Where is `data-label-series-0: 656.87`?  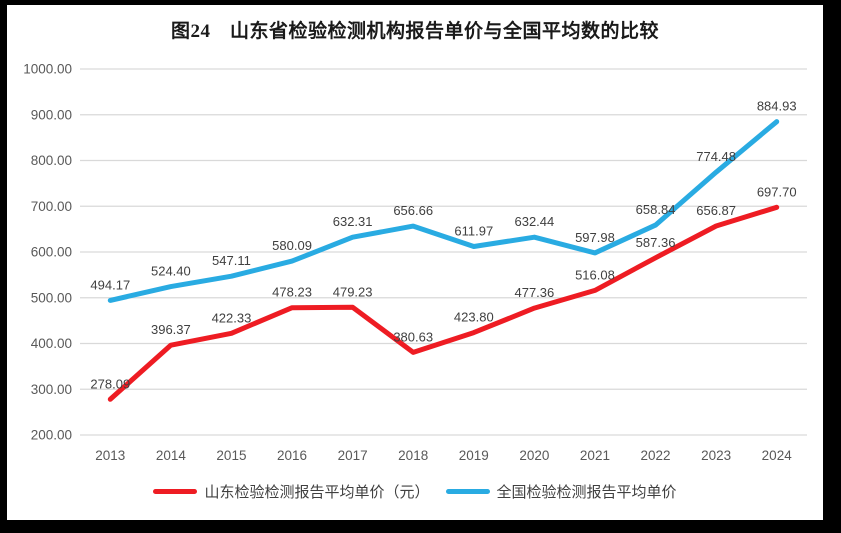
data-label-series-0: 656.87 is located at coordinates (716, 210).